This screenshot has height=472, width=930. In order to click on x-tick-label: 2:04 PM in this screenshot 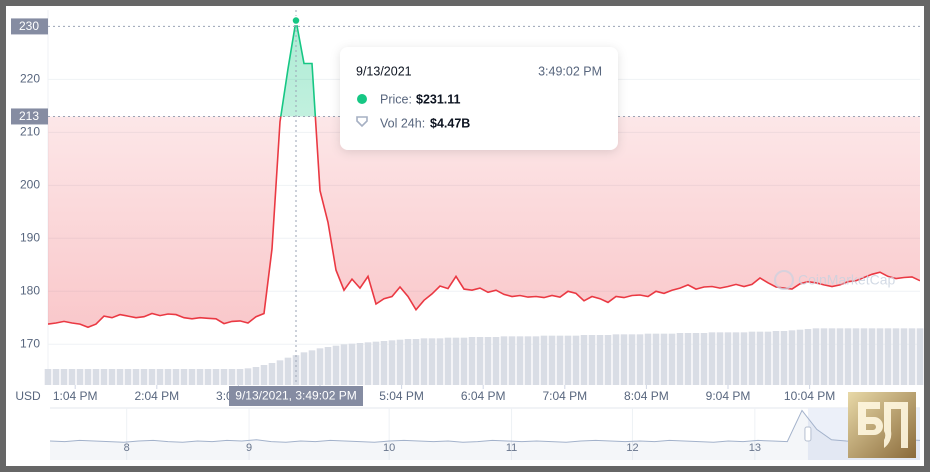, I will do `click(156, 396)`.